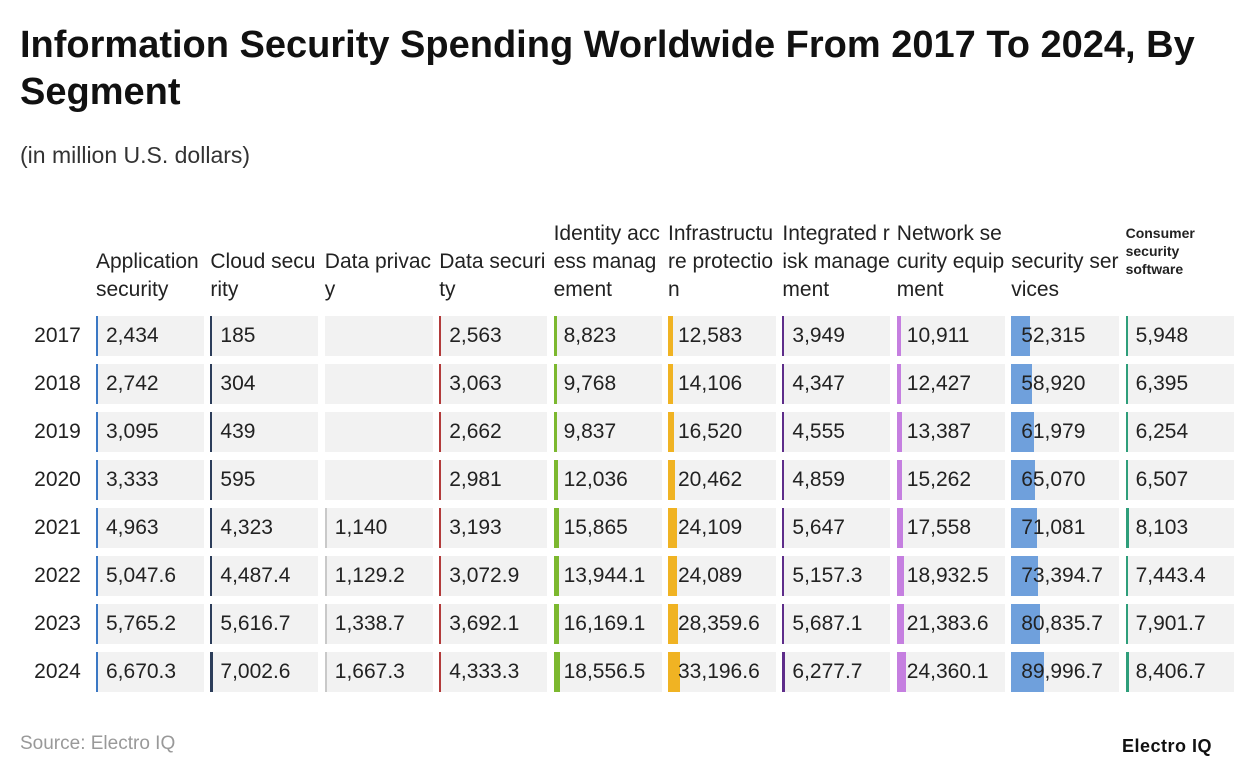 The image size is (1240, 778). I want to click on value-label: 3,692.1, so click(484, 623).